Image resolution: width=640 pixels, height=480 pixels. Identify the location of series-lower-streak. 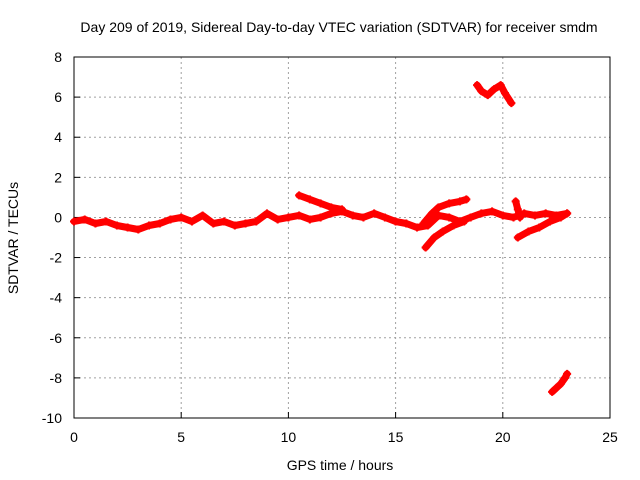
(445, 234).